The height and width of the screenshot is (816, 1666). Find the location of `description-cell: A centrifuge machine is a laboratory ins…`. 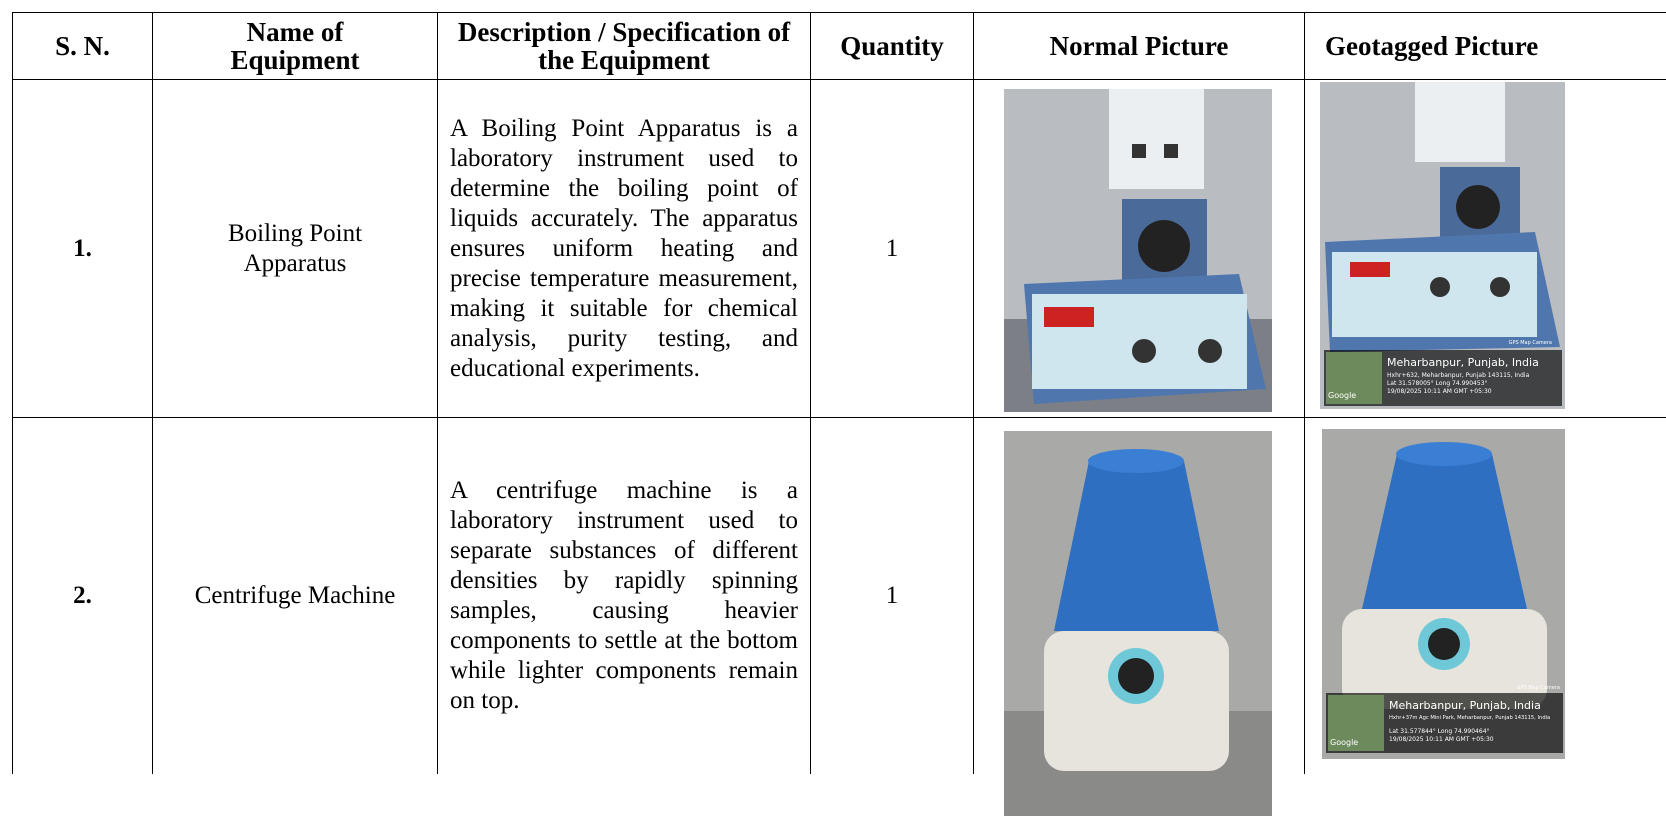

description-cell: A centrifuge machine is a laboratory ins… is located at coordinates (624, 596).